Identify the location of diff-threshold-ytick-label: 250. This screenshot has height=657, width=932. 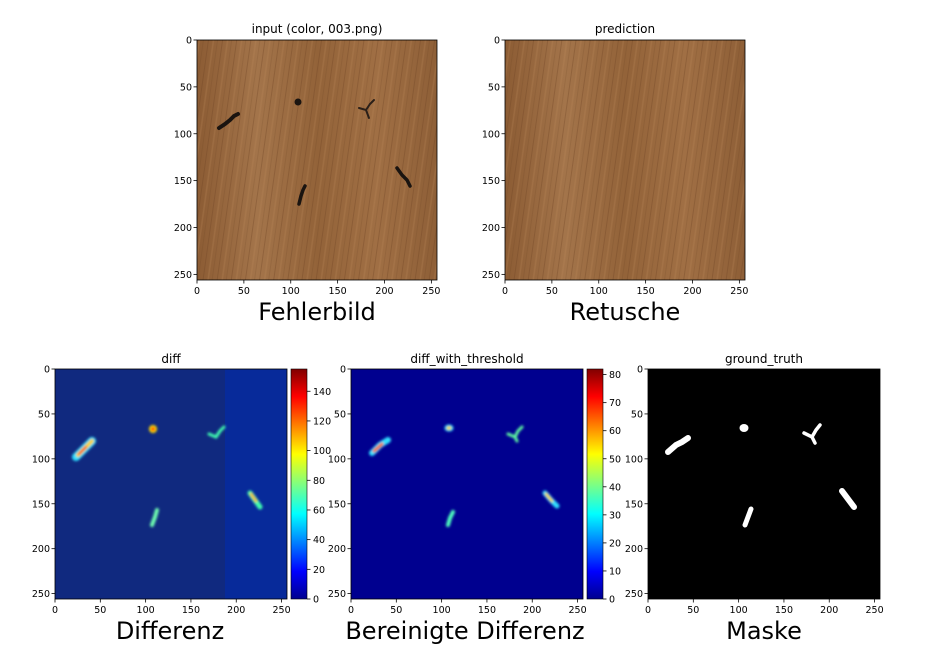
(337, 594).